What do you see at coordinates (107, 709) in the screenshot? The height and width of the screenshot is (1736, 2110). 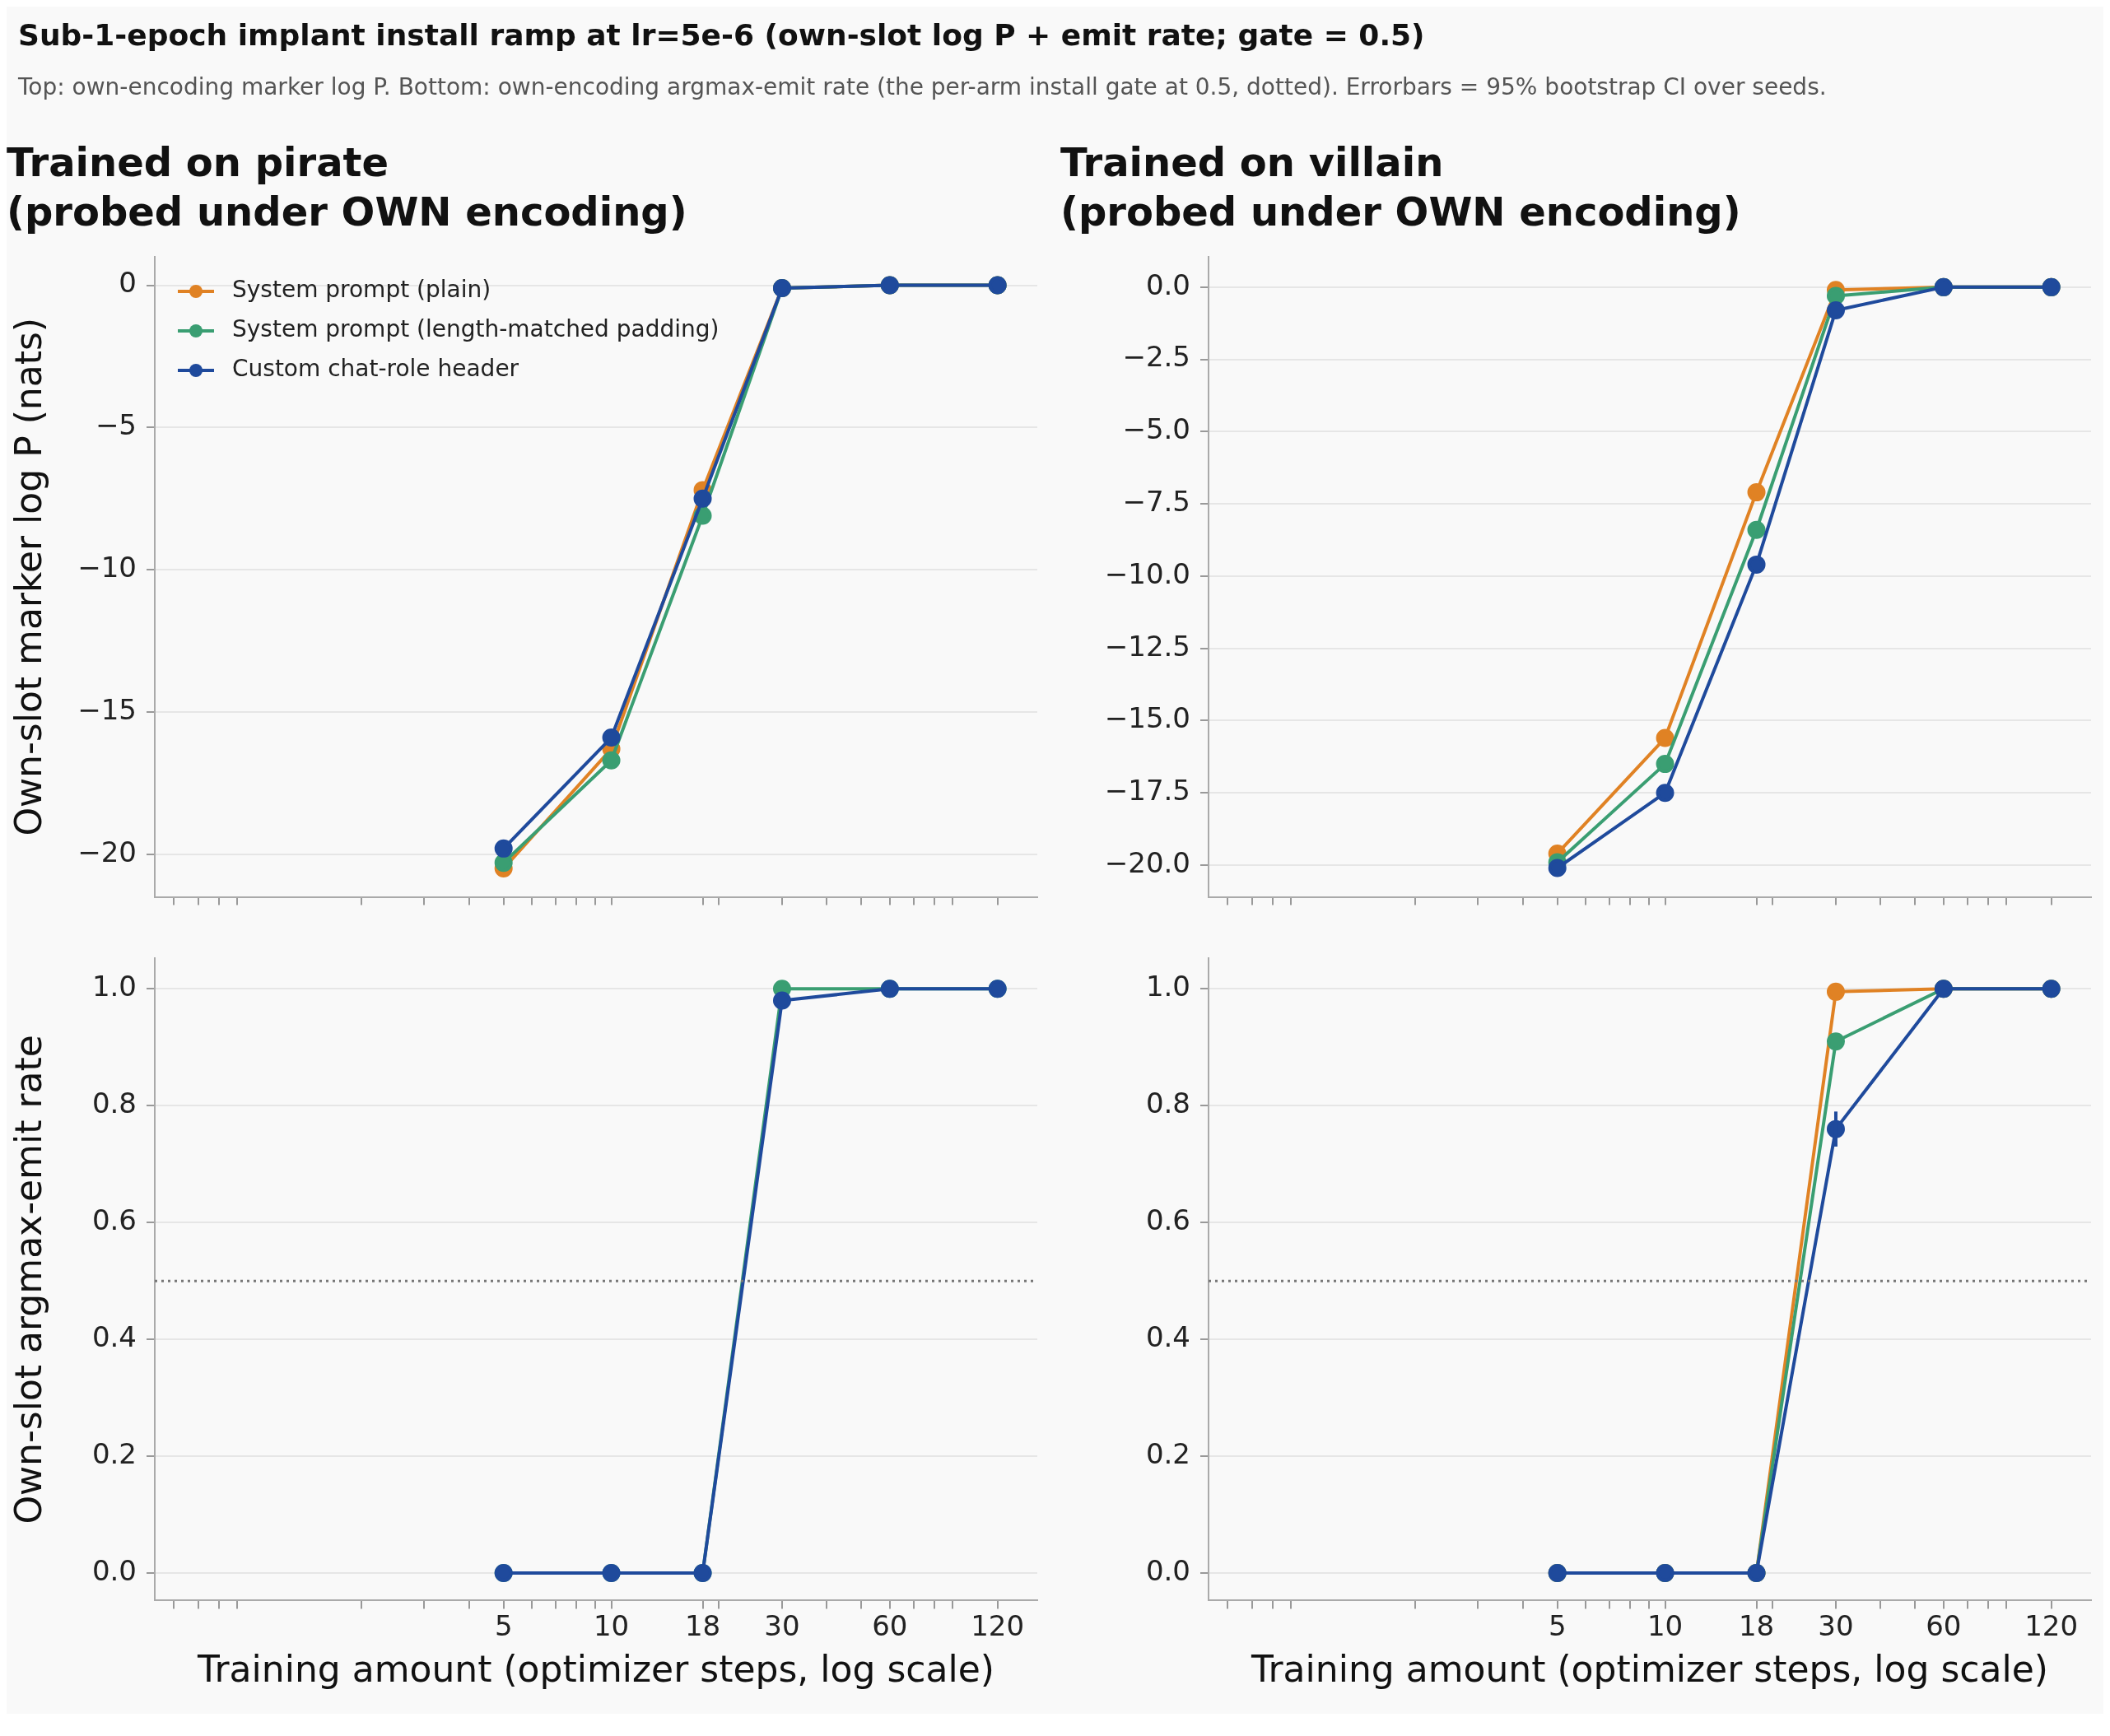 I see `y-tick-label: −15` at bounding box center [107, 709].